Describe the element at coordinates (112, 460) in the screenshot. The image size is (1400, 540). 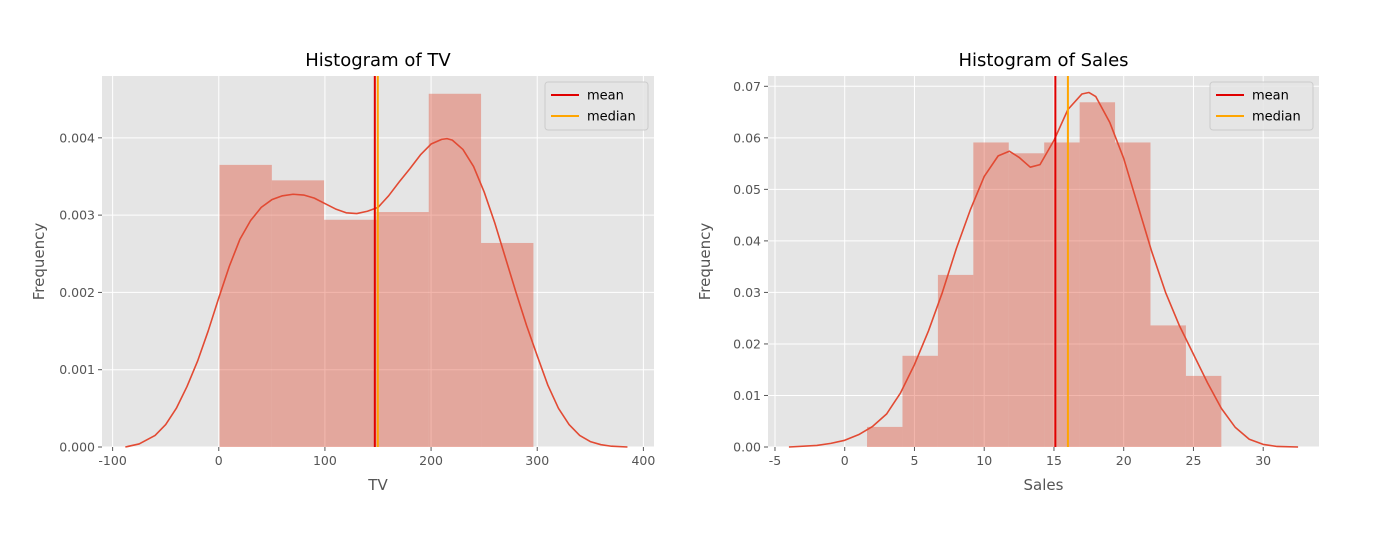
I see `x-tick-label: -100` at that location.